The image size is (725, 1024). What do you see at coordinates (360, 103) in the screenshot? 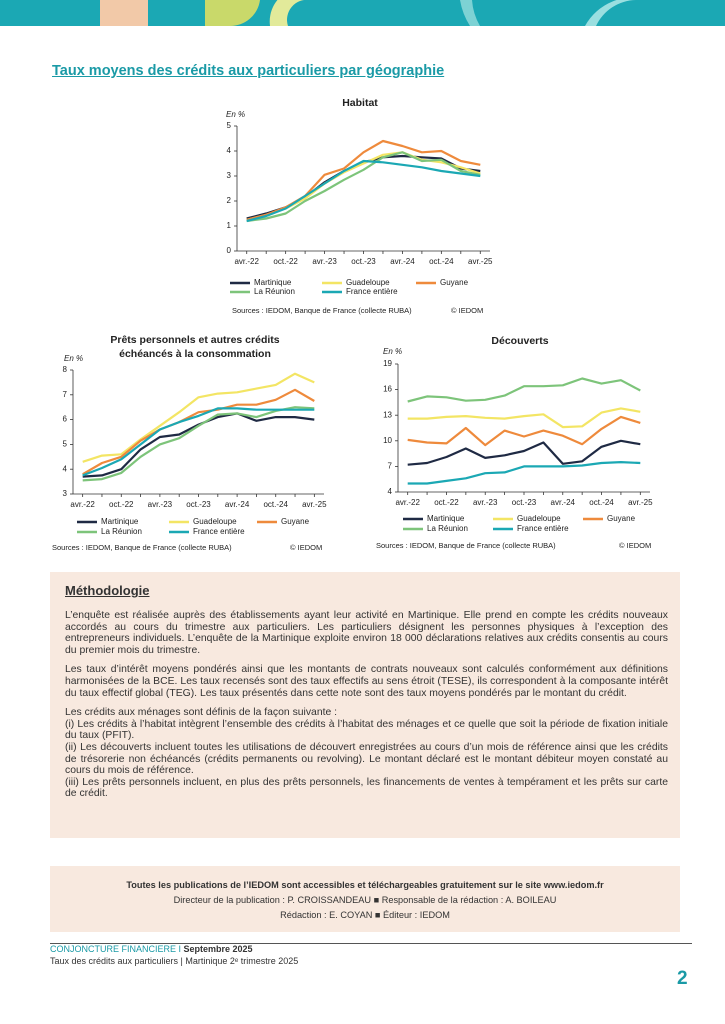
I see `chart-title: Habitat` at bounding box center [360, 103].